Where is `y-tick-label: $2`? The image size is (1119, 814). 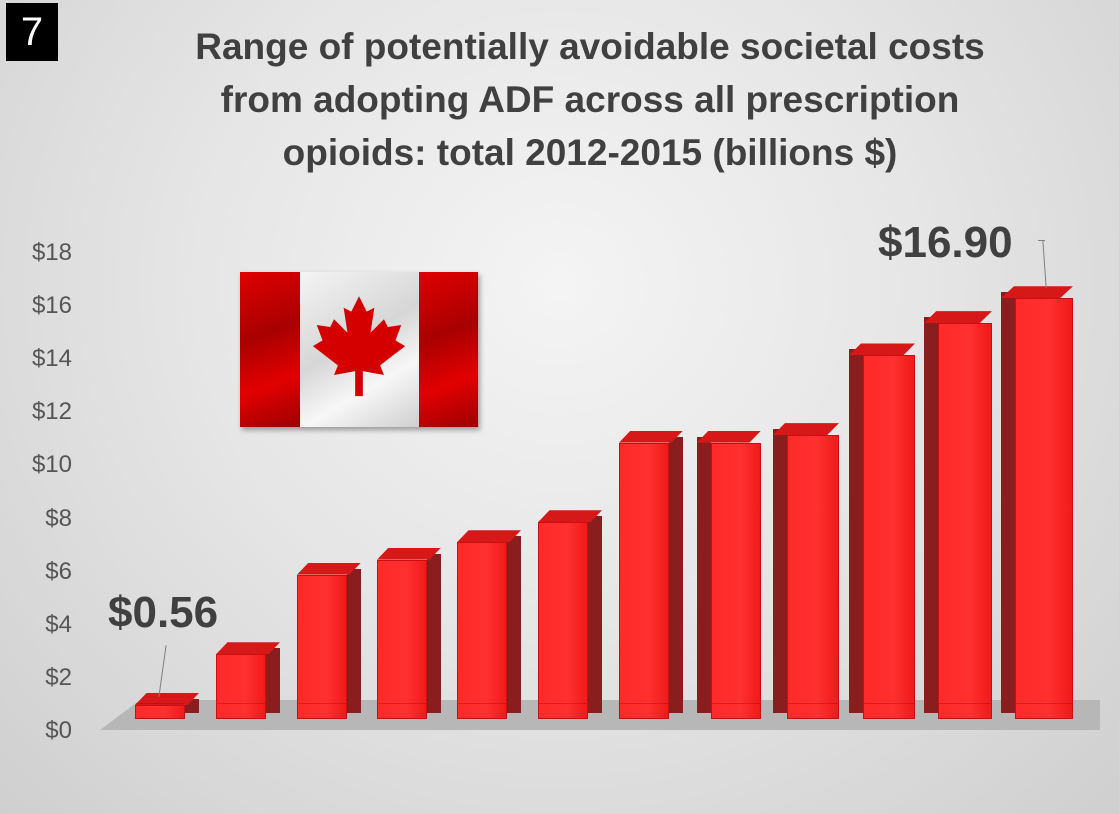 y-tick-label: $2 is located at coordinates (58, 677).